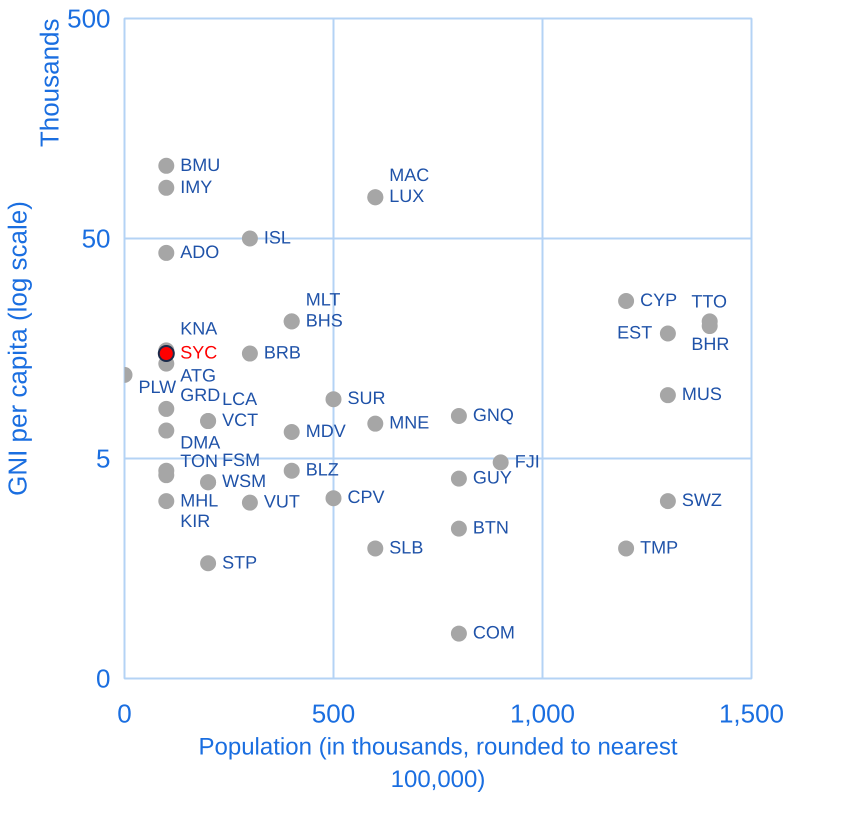 The image size is (850, 818). What do you see at coordinates (244, 481) in the screenshot?
I see `annotation: WSM` at bounding box center [244, 481].